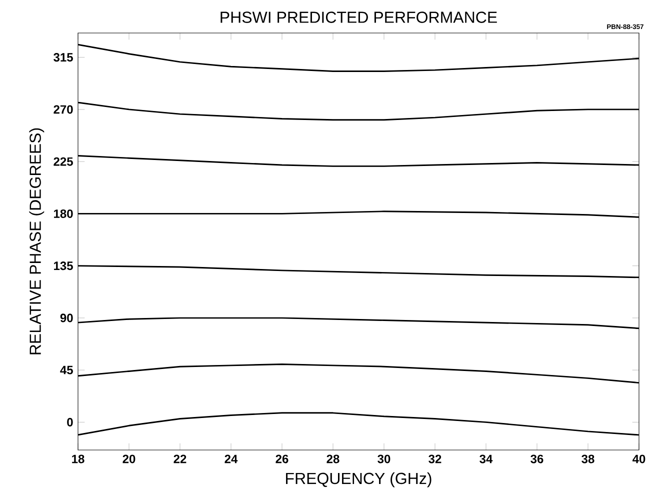  Describe the element at coordinates (180, 459) in the screenshot. I see `x-tick-label: 22` at that location.